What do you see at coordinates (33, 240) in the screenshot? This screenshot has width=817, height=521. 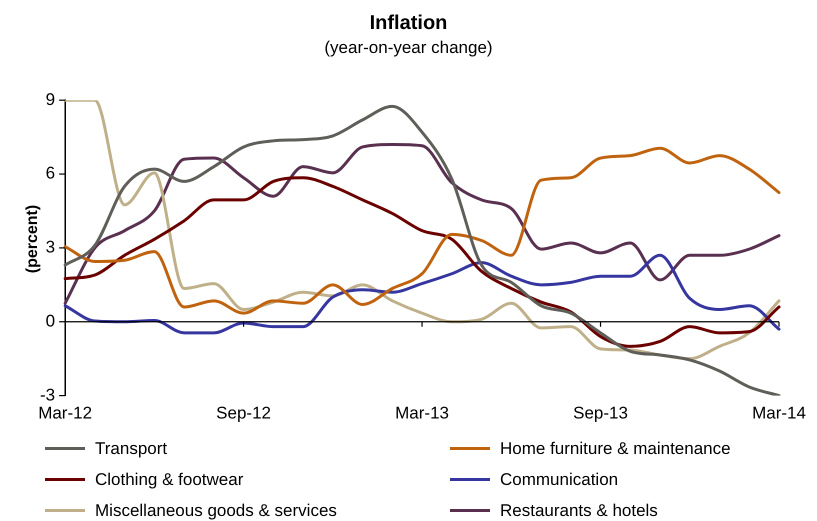 I see `y-axis-title: (percent)` at bounding box center [33, 240].